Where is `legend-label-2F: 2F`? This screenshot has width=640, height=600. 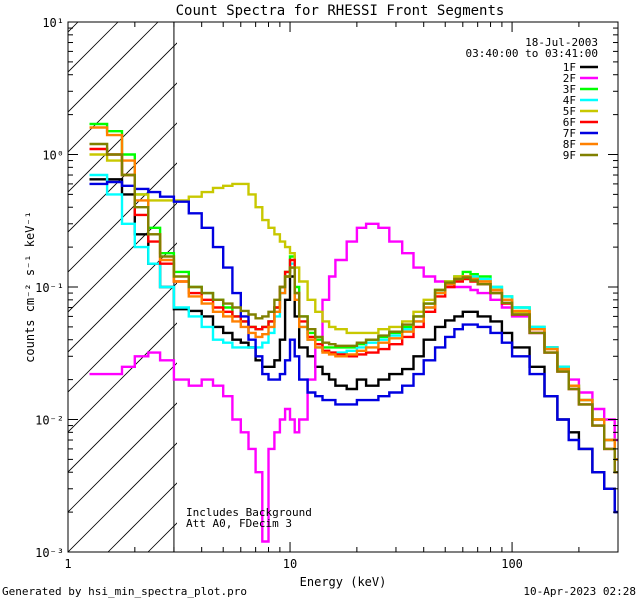 legend-label-2F: 2F is located at coordinates (569, 78).